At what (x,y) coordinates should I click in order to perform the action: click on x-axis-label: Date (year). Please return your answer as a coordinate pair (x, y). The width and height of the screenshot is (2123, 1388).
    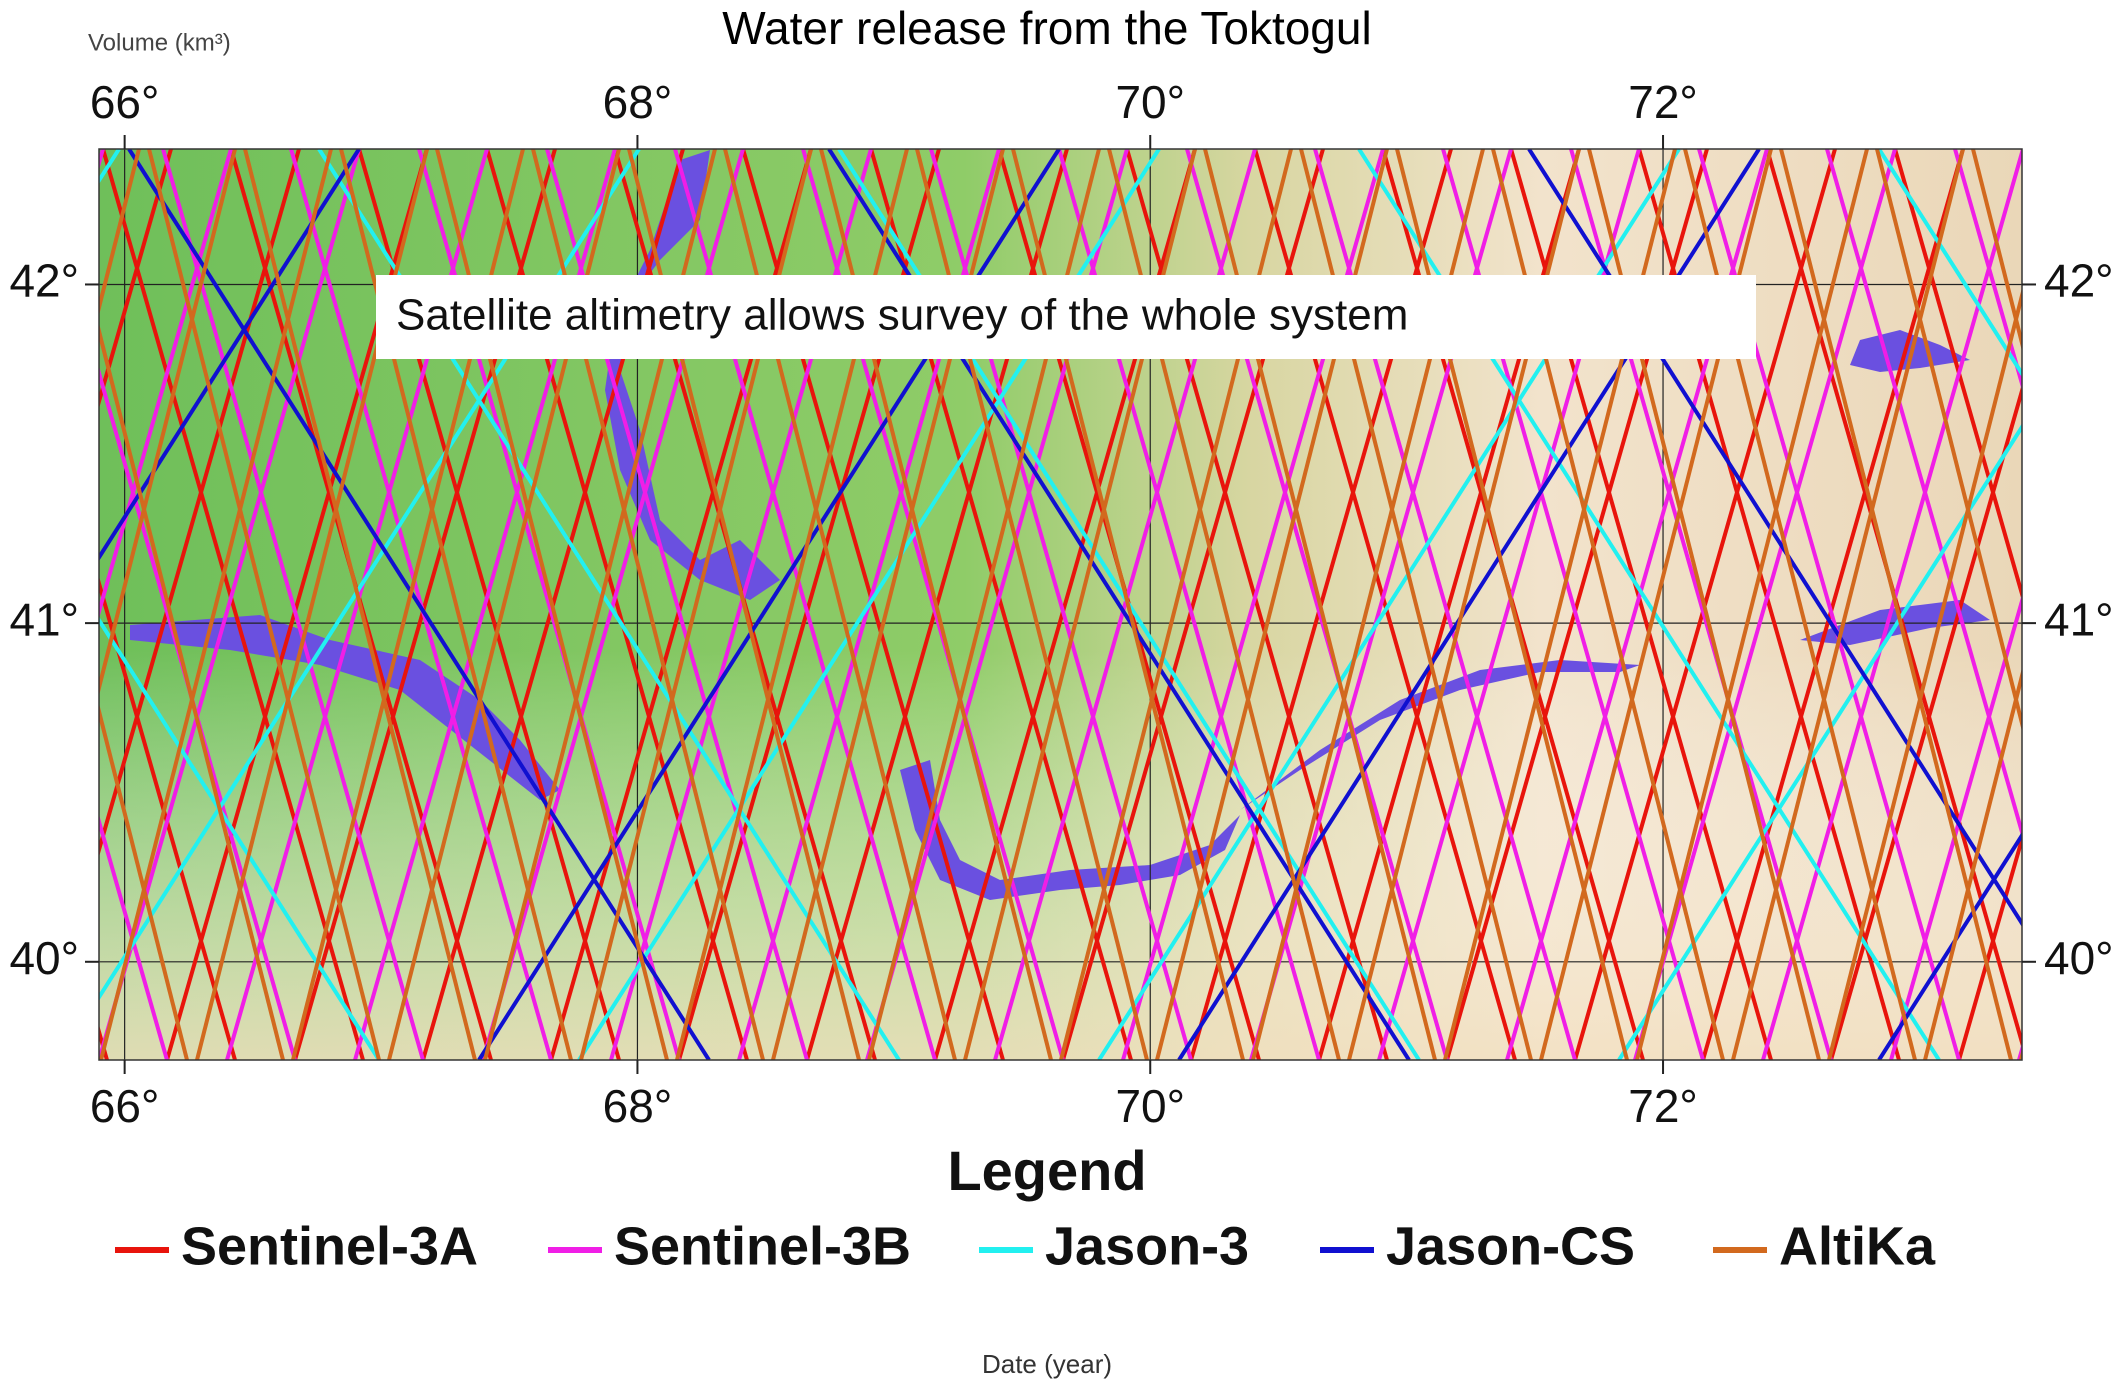
    Looking at the image, I should click on (1047, 1364).